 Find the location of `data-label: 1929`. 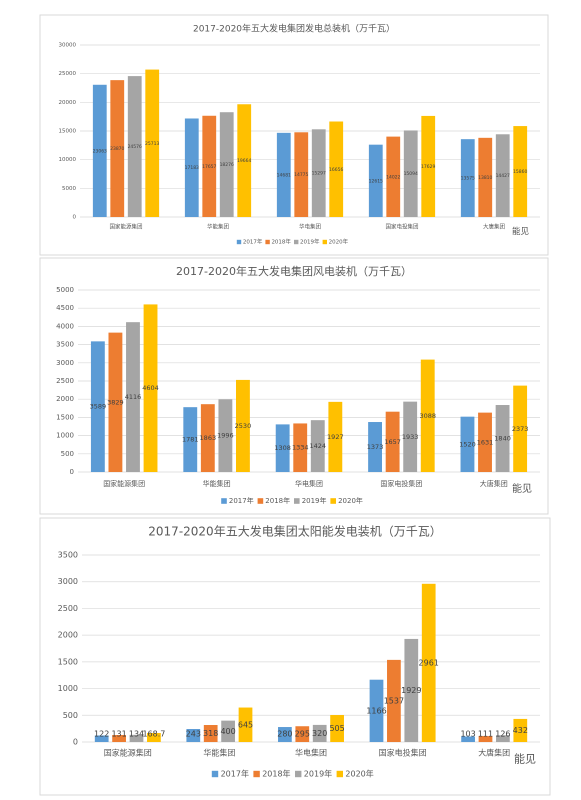

data-label: 1929 is located at coordinates (411, 690).